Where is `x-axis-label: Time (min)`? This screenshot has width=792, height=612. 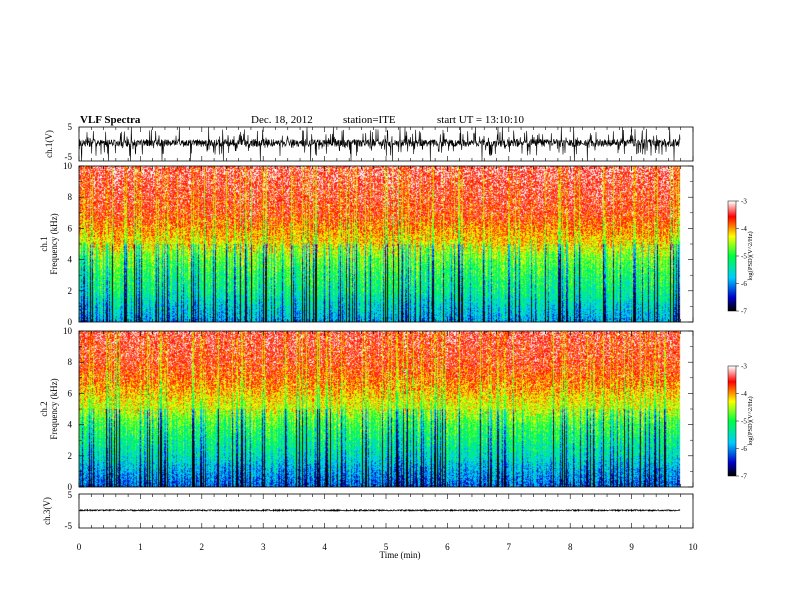
x-axis-label: Time (min) is located at coordinates (400, 555).